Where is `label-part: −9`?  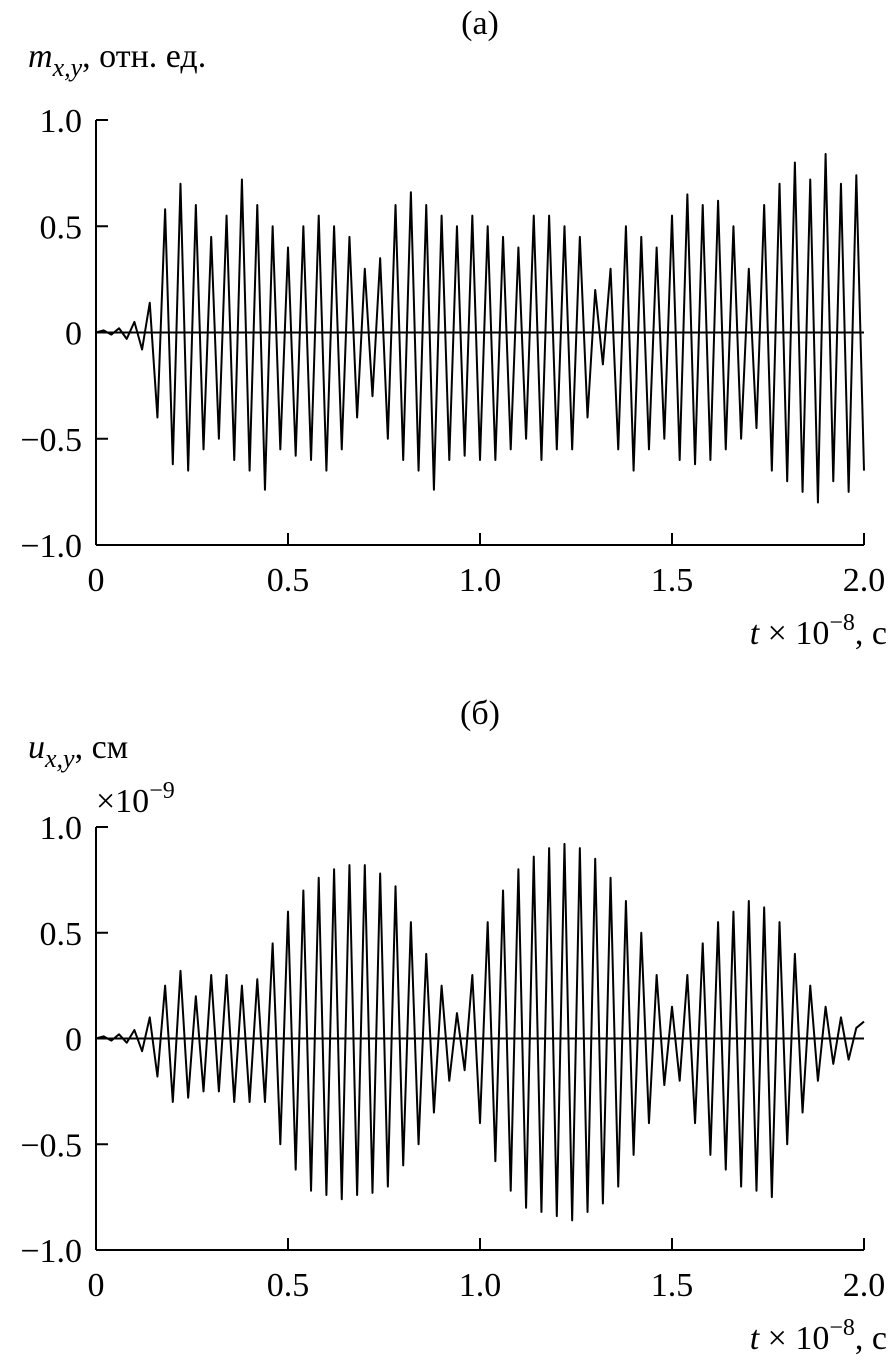 label-part: −9 is located at coordinates (162, 791).